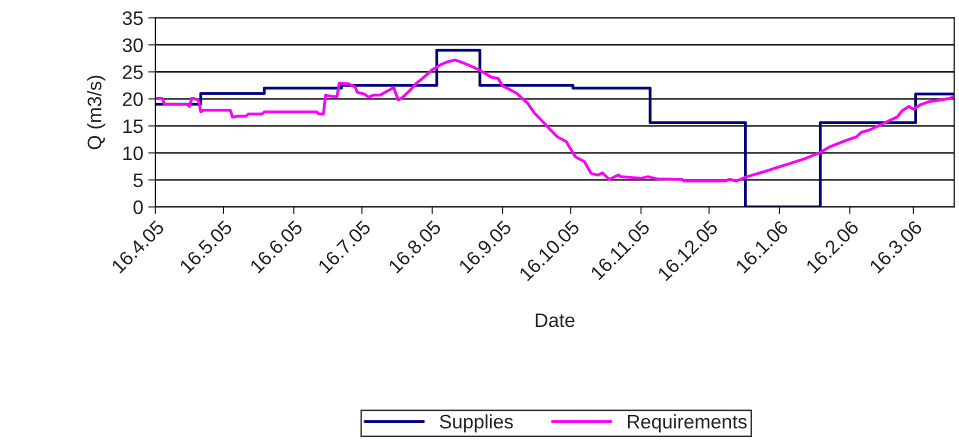 The width and height of the screenshot is (959, 446). Describe the element at coordinates (132, 72) in the screenshot. I see `y-tick-label: 25` at that location.